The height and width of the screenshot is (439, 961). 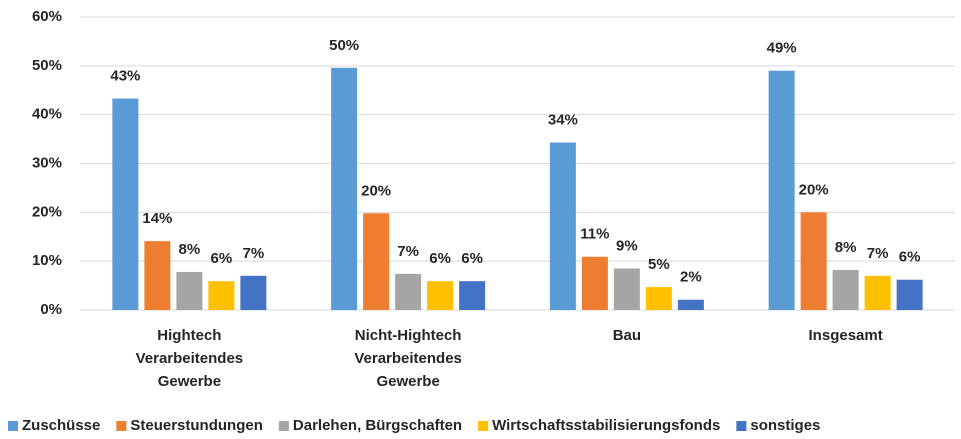 I want to click on legend-label: Zuschüsse, so click(x=61, y=425).